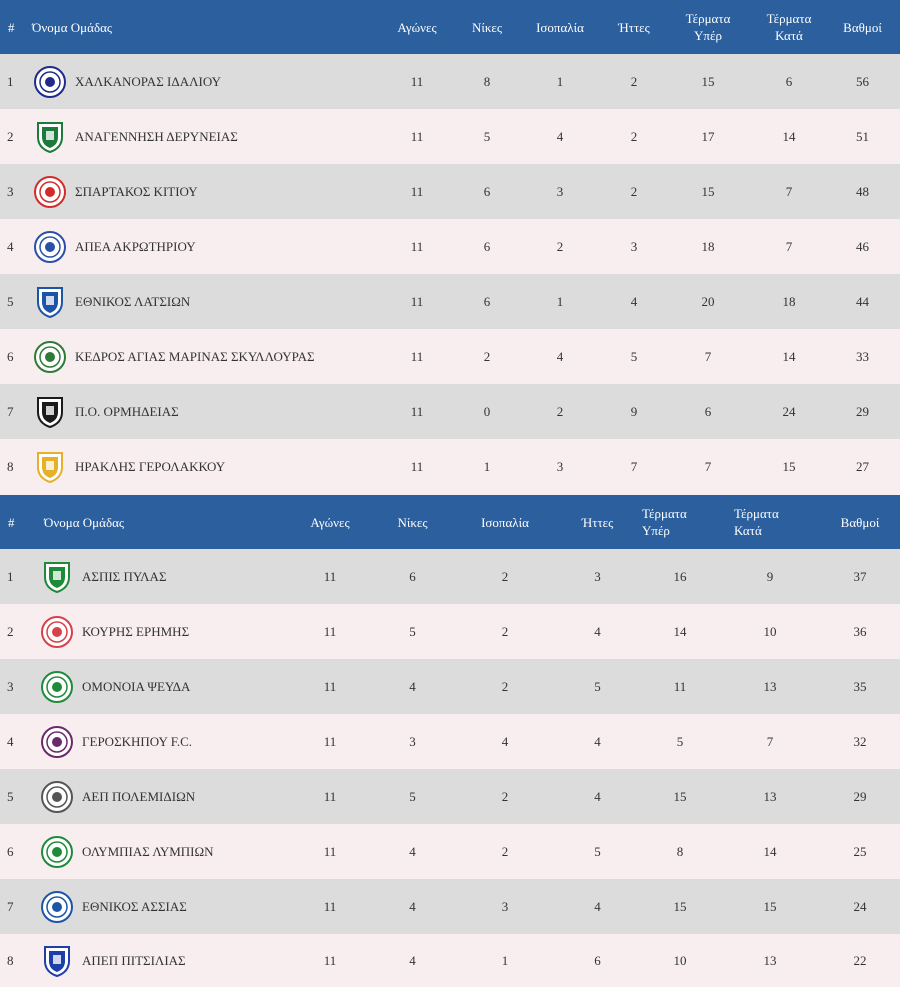  Describe the element at coordinates (450, 576) in the screenshot. I see `table-row: 1 ΑΣΠΙΣ ΠΥΛΑΣ 11 6 2 3 16 9 37` at that location.